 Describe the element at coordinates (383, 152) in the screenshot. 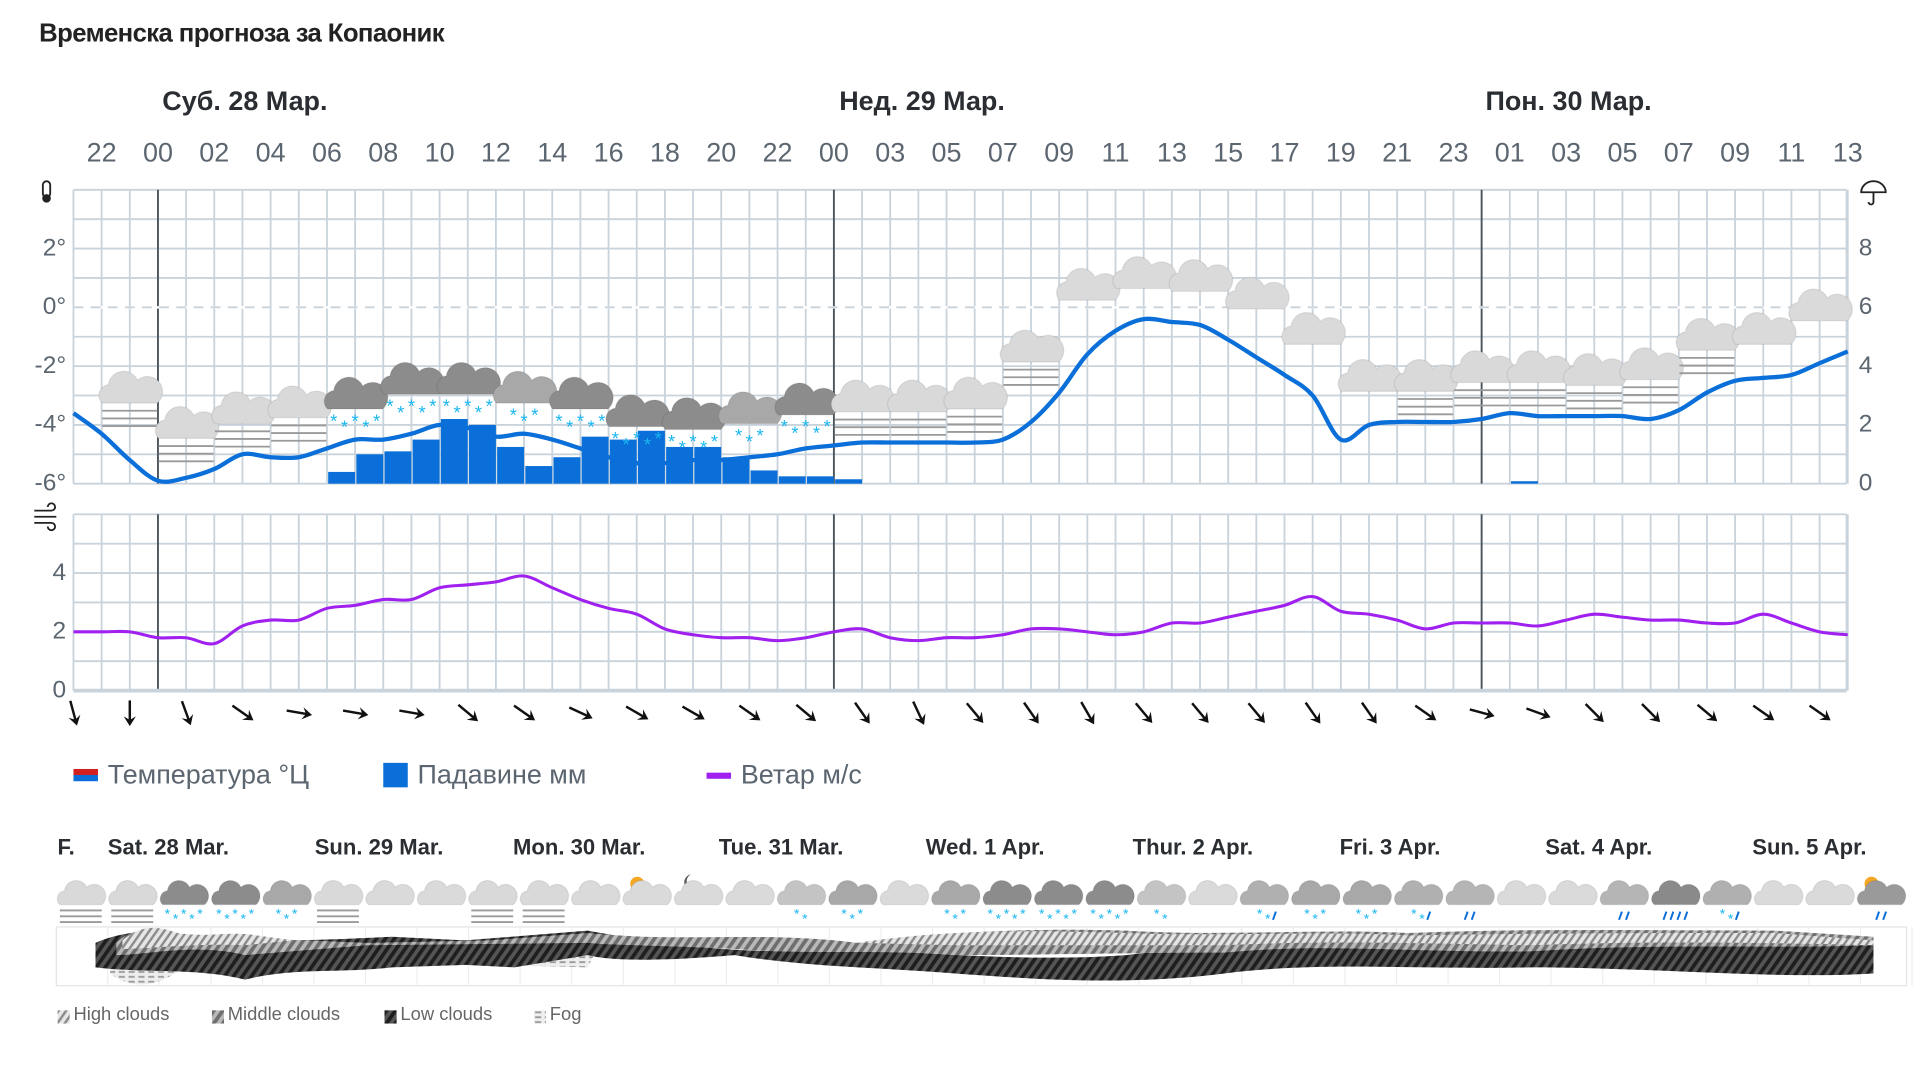

I see `hour-label: 08` at that location.